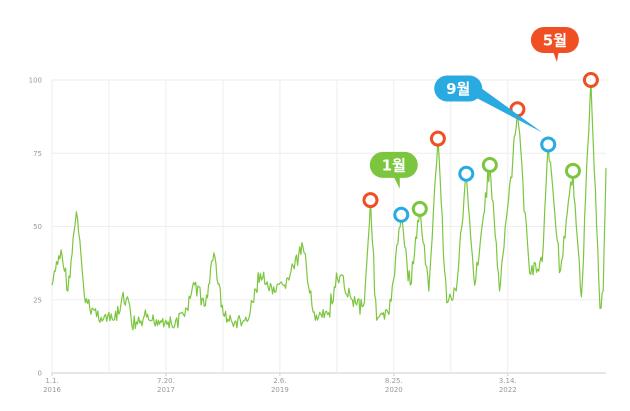  What do you see at coordinates (40, 374) in the screenshot?
I see `y-tick-label: 0` at bounding box center [40, 374].